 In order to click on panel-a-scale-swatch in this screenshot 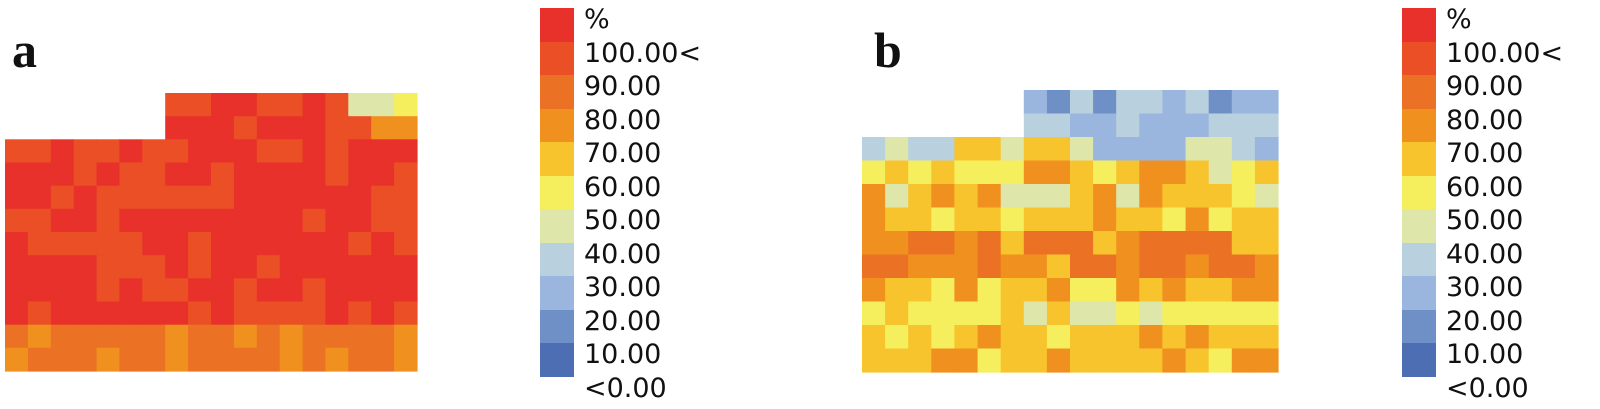, I will do `click(557, 326)`.